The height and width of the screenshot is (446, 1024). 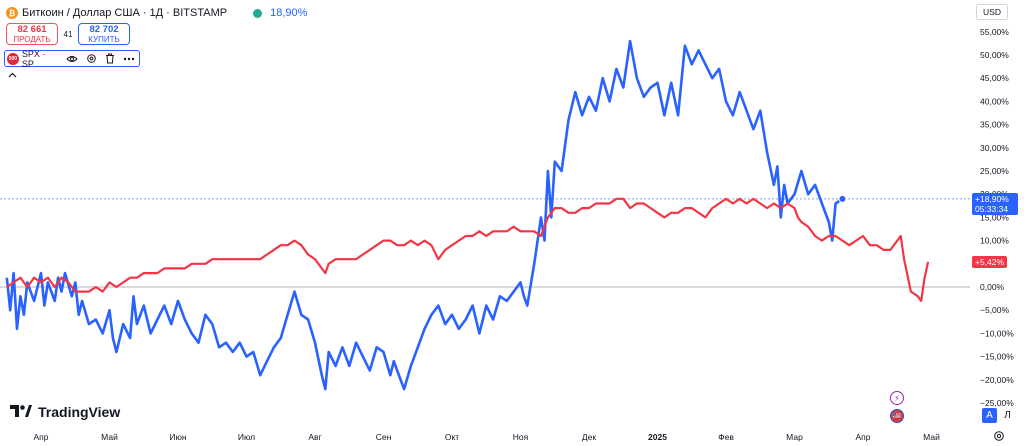 I want to click on btc-last-value-tag: +18,90% 05:33:34, so click(x=995, y=203).